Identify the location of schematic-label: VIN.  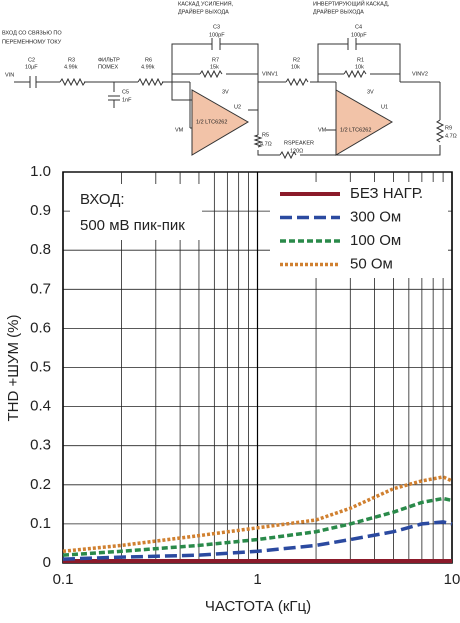
(9, 75).